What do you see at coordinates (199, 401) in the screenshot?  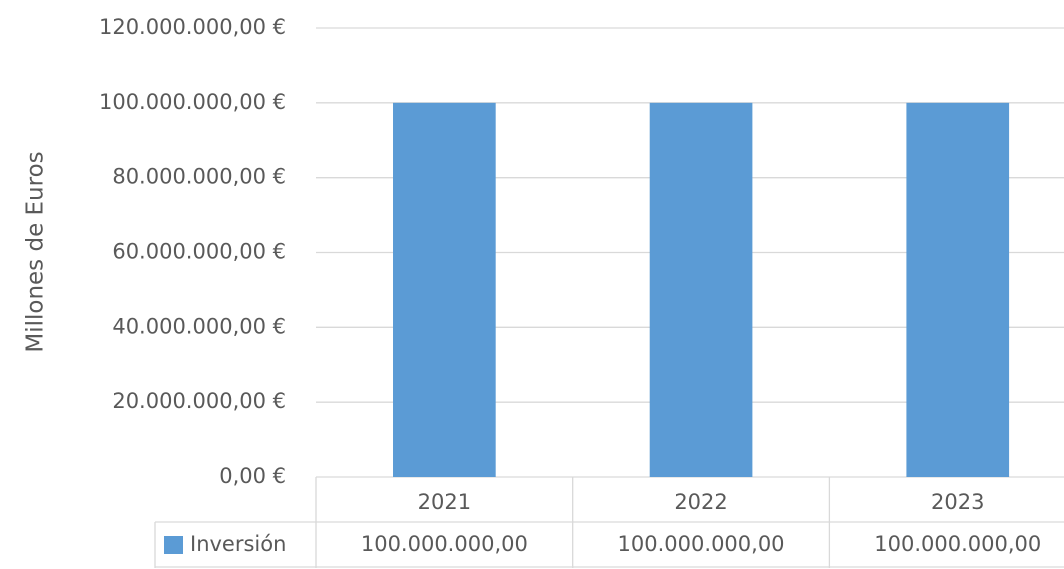 I see `y-tick-label: 20.000.000,00 €` at bounding box center [199, 401].